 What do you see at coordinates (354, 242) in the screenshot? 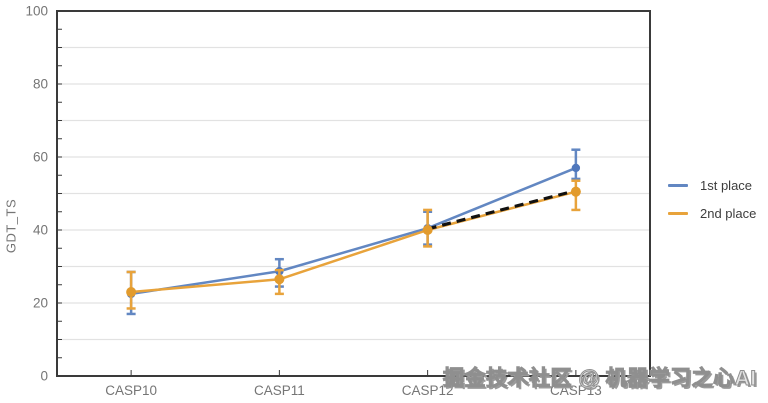
I see `series-line-2nd-place` at bounding box center [354, 242].